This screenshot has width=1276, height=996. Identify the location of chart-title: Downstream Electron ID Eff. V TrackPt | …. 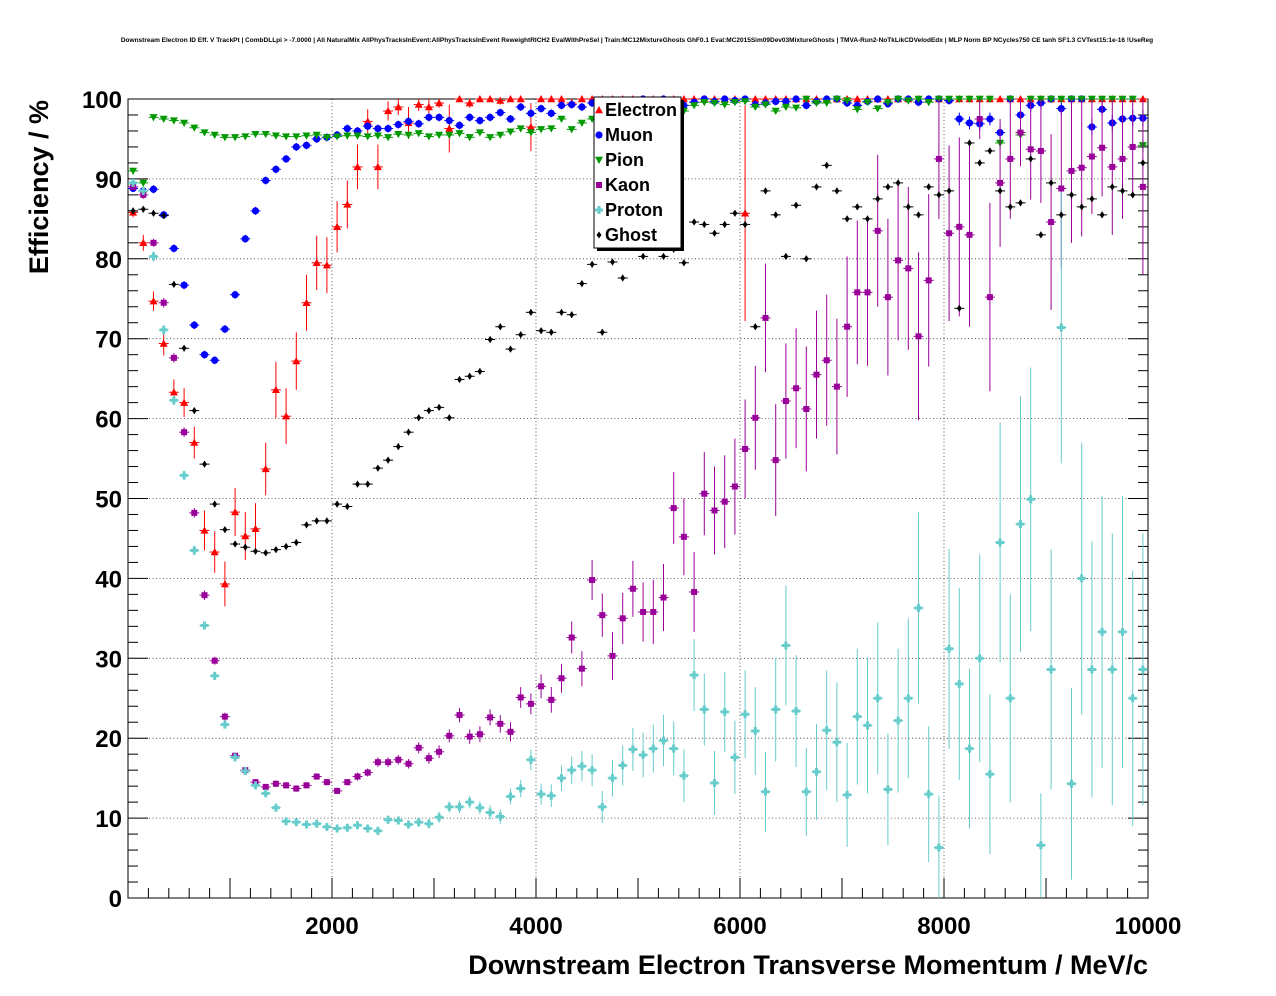
(637, 40).